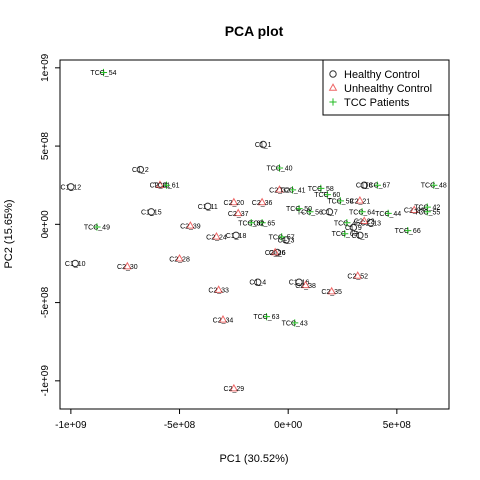 This screenshot has height=480, width=480. I want to click on point-label: TCC_41, so click(292, 190).